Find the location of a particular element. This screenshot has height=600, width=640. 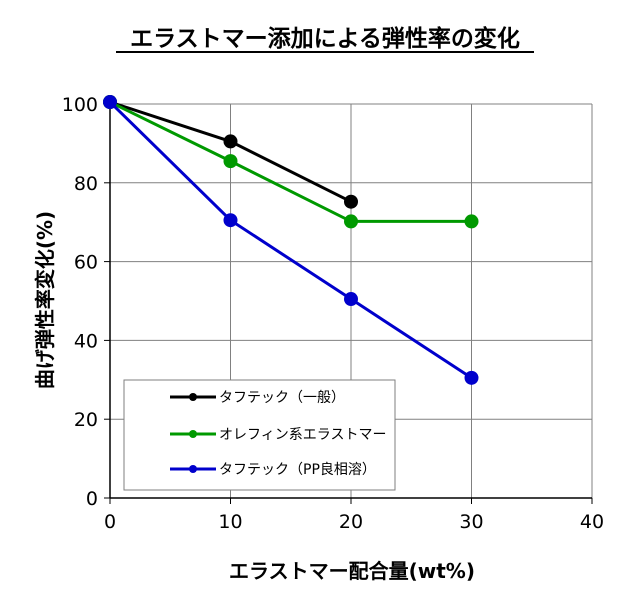

x-tick-label: 0 is located at coordinates (110, 522).